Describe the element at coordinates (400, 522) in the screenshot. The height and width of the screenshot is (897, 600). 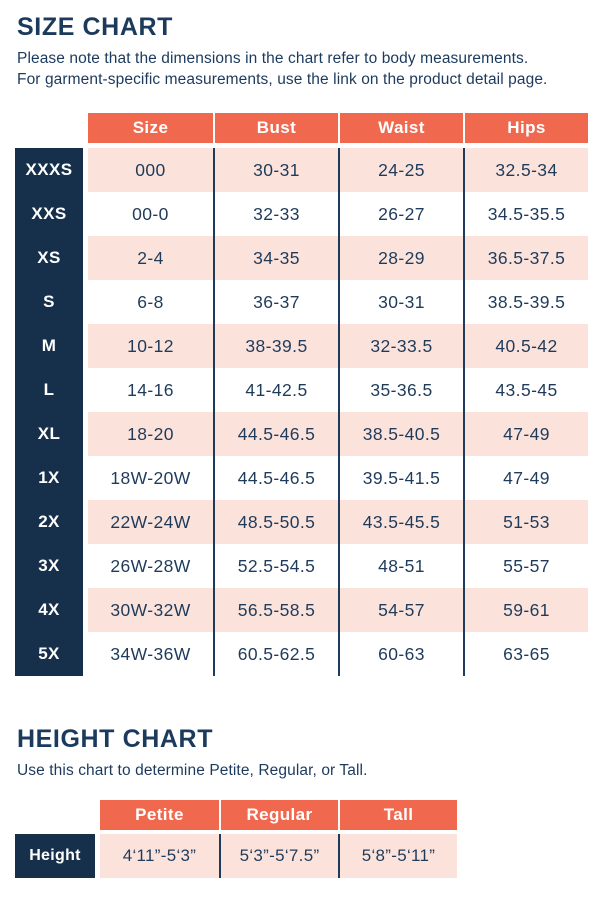
I see `cell-waist: 43.5-45.5` at that location.